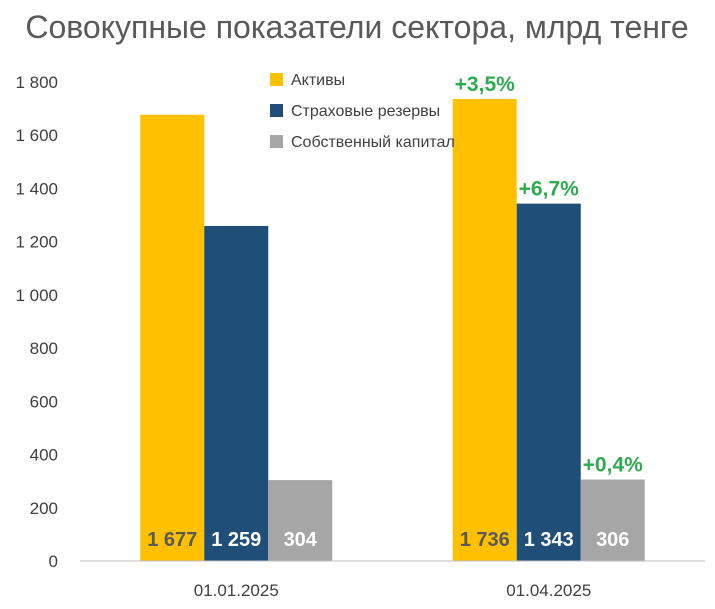 The height and width of the screenshot is (609, 715). What do you see at coordinates (373, 142) in the screenshot?
I see `legend-label: Собственный капитал` at bounding box center [373, 142].